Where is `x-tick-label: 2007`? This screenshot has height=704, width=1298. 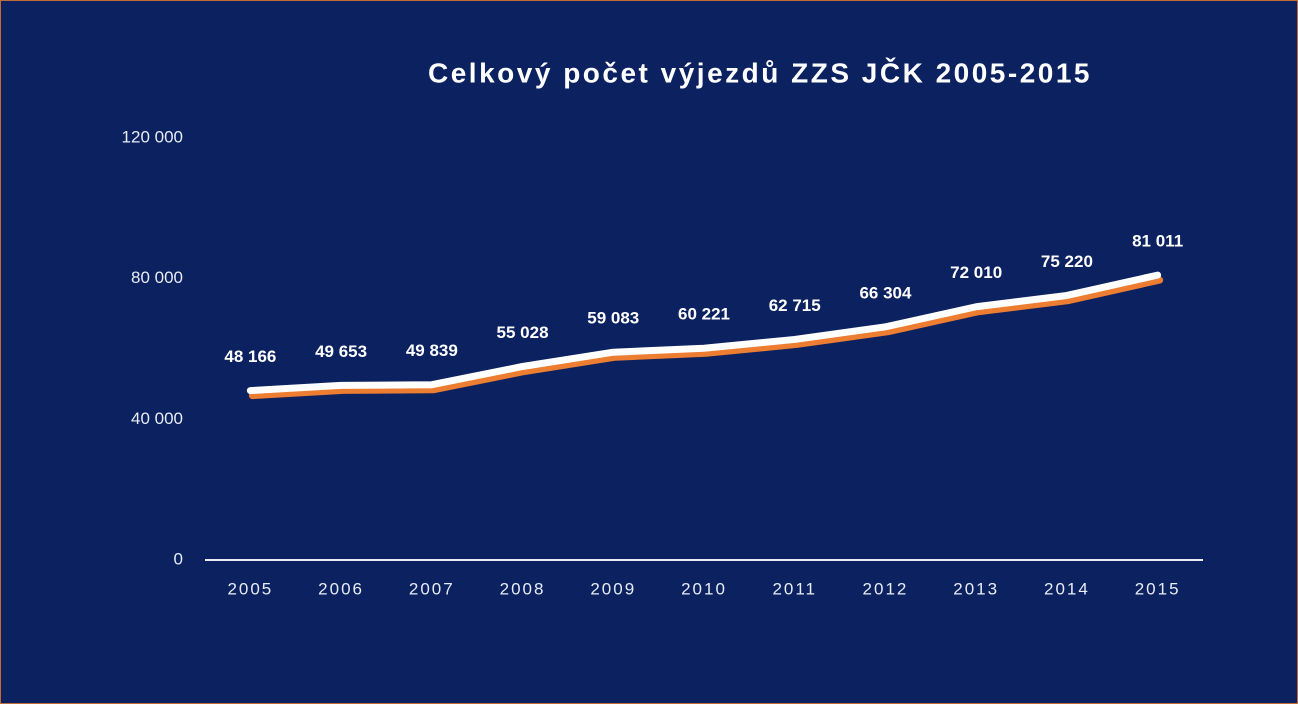
x-tick-label: 2007 is located at coordinates (432, 588).